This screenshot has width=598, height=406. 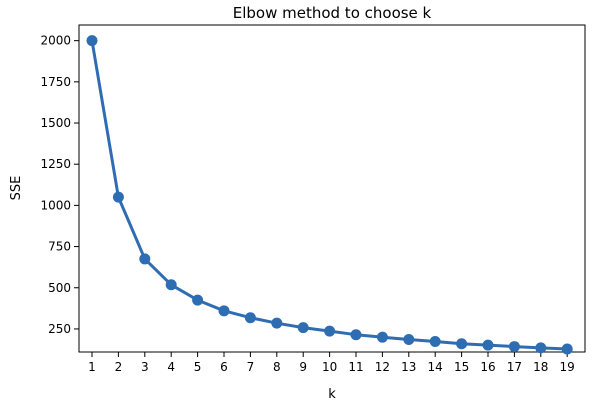 What do you see at coordinates (224, 367) in the screenshot?
I see `x-tick-label: 6` at bounding box center [224, 367].